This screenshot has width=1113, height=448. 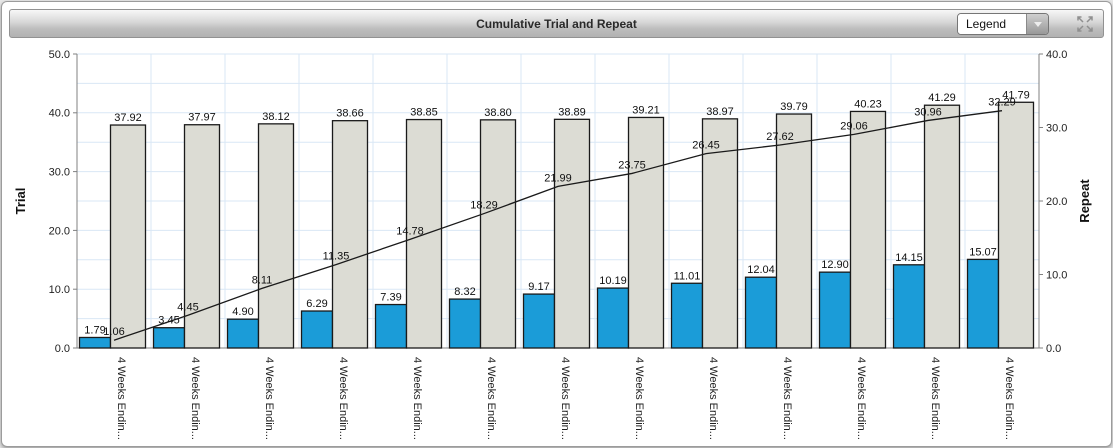 I want to click on chart-title: Cumulative Trial and Repeat, so click(x=556, y=23).